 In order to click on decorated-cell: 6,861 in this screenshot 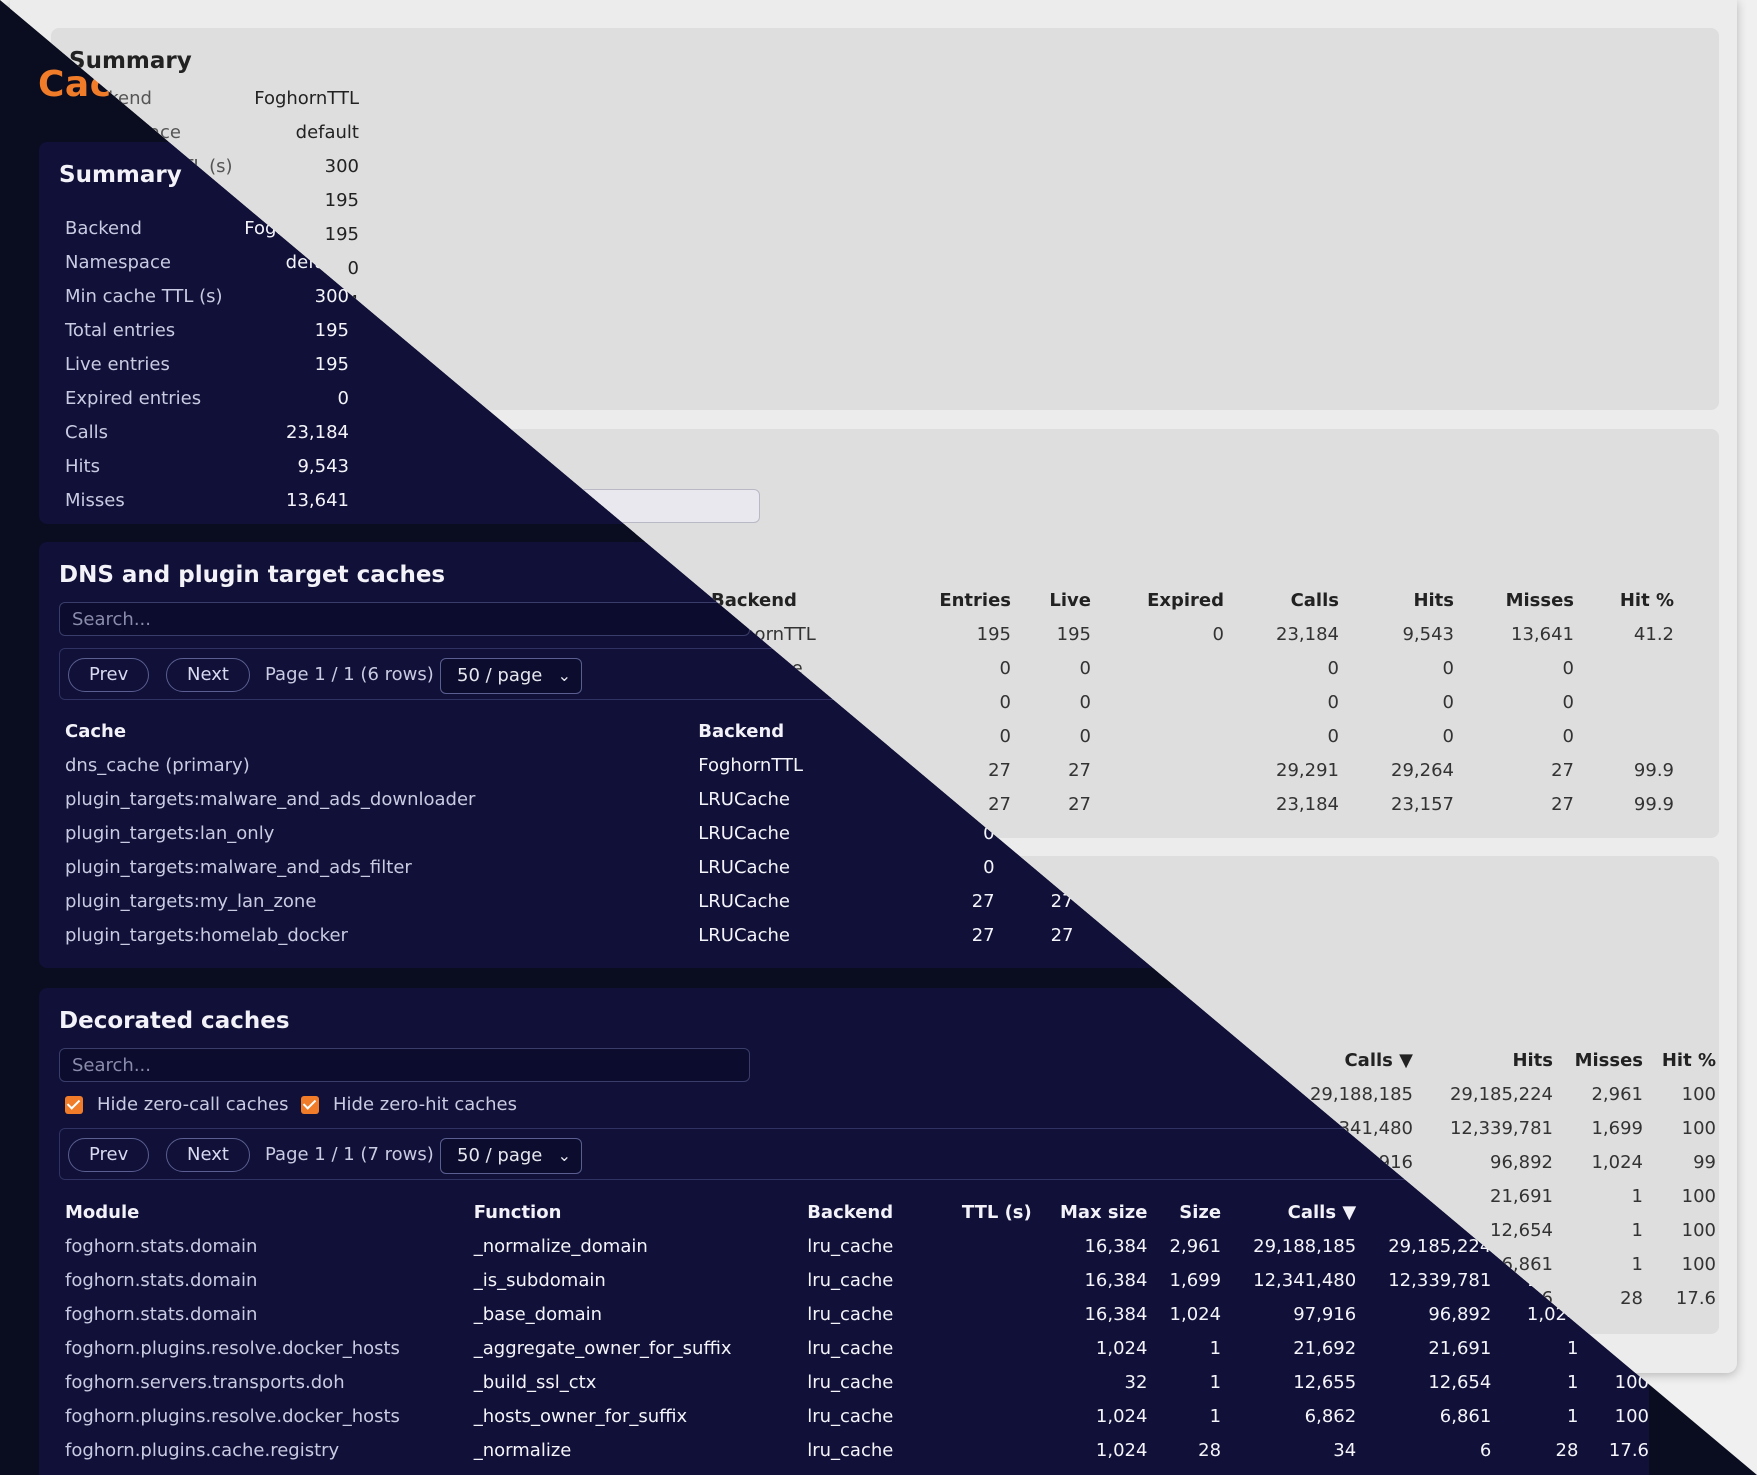, I will do `click(1527, 1264)`.